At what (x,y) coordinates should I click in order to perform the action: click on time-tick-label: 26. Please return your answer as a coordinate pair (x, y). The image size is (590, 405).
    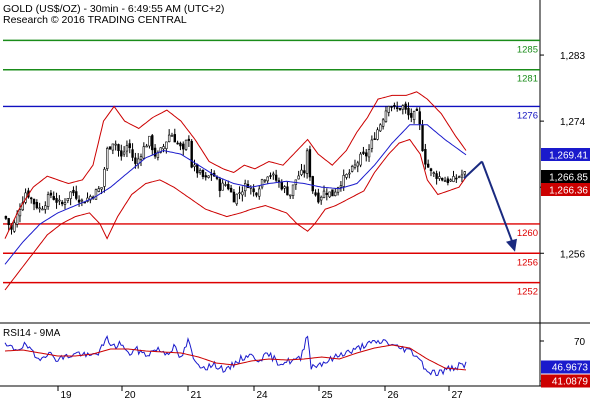
    Looking at the image, I should click on (393, 395).